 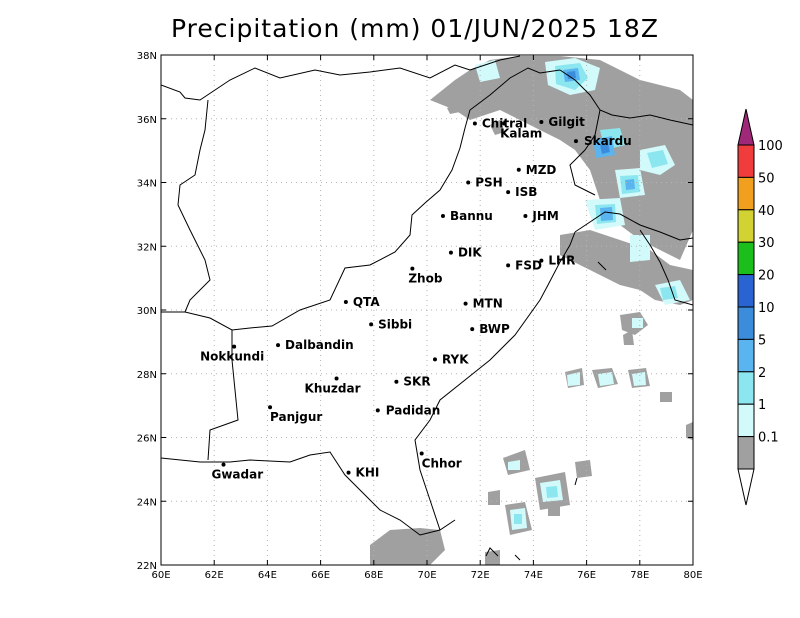 What do you see at coordinates (147, 566) in the screenshot?
I see `y-tick-label: 22N` at bounding box center [147, 566].